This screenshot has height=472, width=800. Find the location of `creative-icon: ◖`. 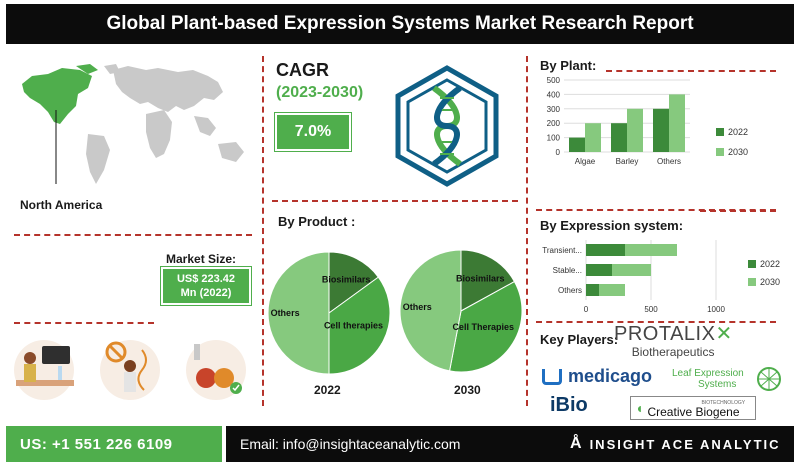

creative-icon: ◖ is located at coordinates (639, 408).